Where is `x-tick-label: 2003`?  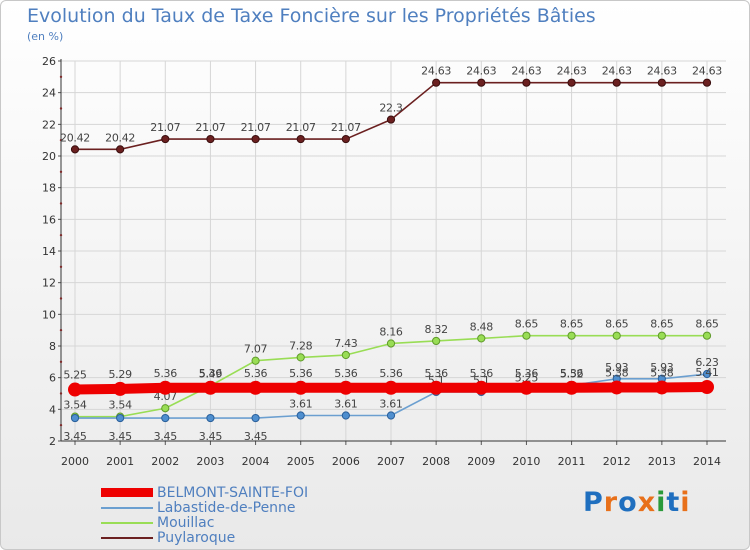
x-tick-label: 2003 is located at coordinates (210, 461).